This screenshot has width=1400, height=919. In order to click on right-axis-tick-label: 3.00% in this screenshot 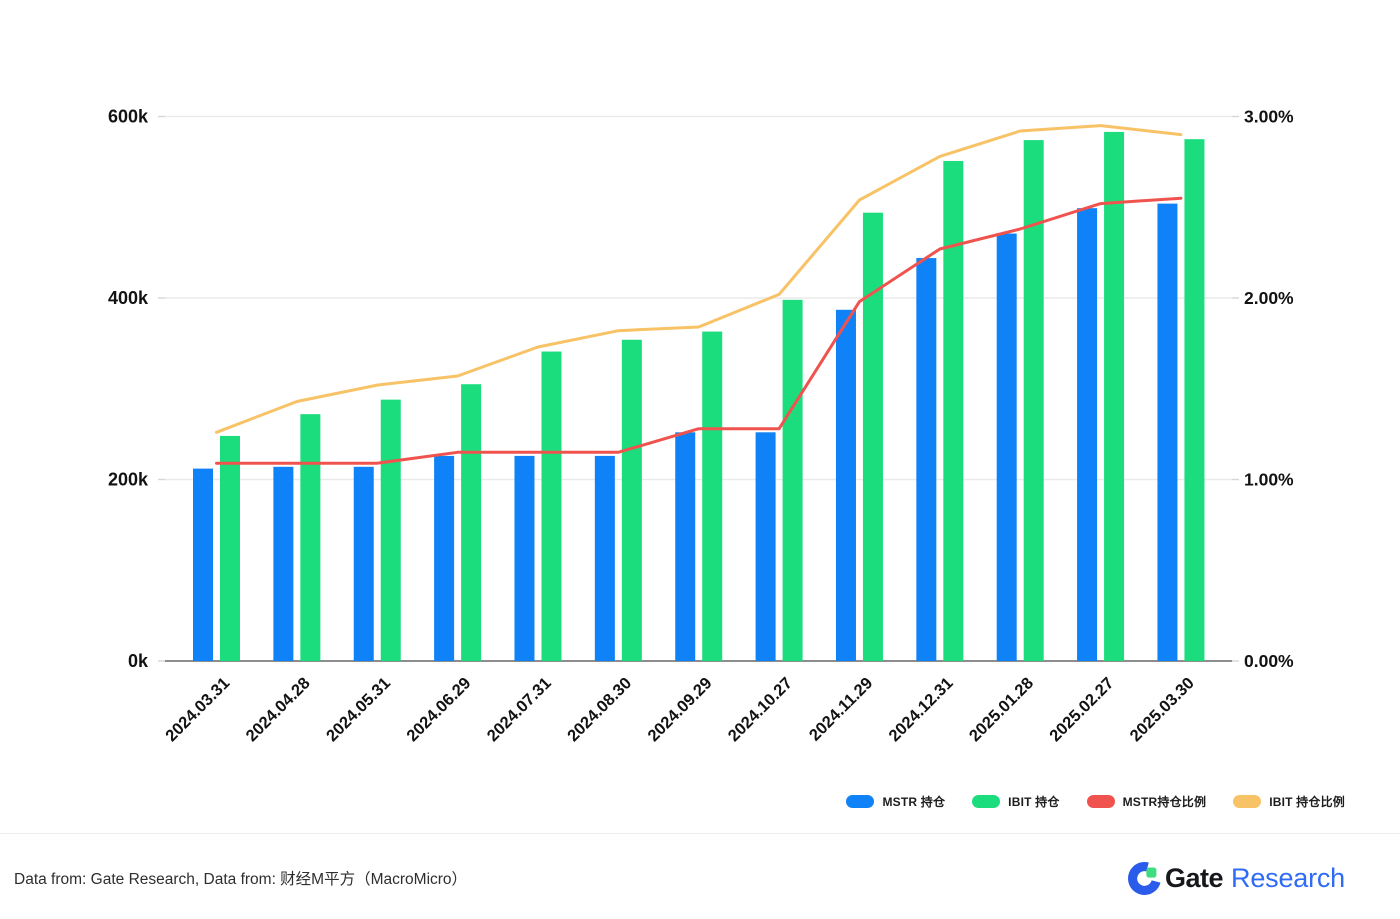, I will do `click(1269, 117)`.